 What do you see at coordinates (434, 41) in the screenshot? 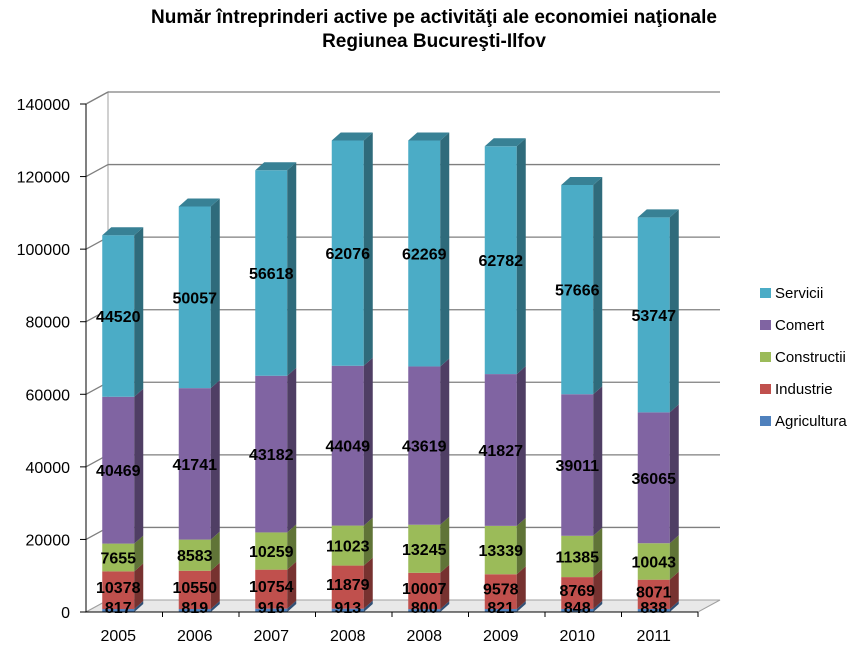
I see `chart-subtitle: Regiunea Bucureşti-Ilfov` at bounding box center [434, 41].